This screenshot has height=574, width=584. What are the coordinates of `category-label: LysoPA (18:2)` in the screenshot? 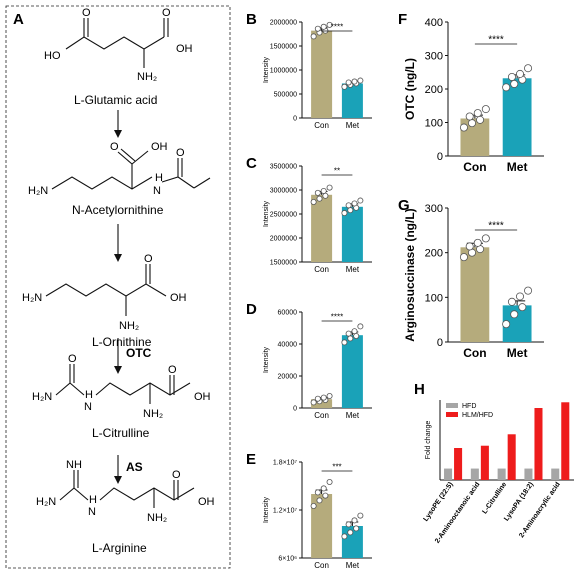 It's located at (519, 501).